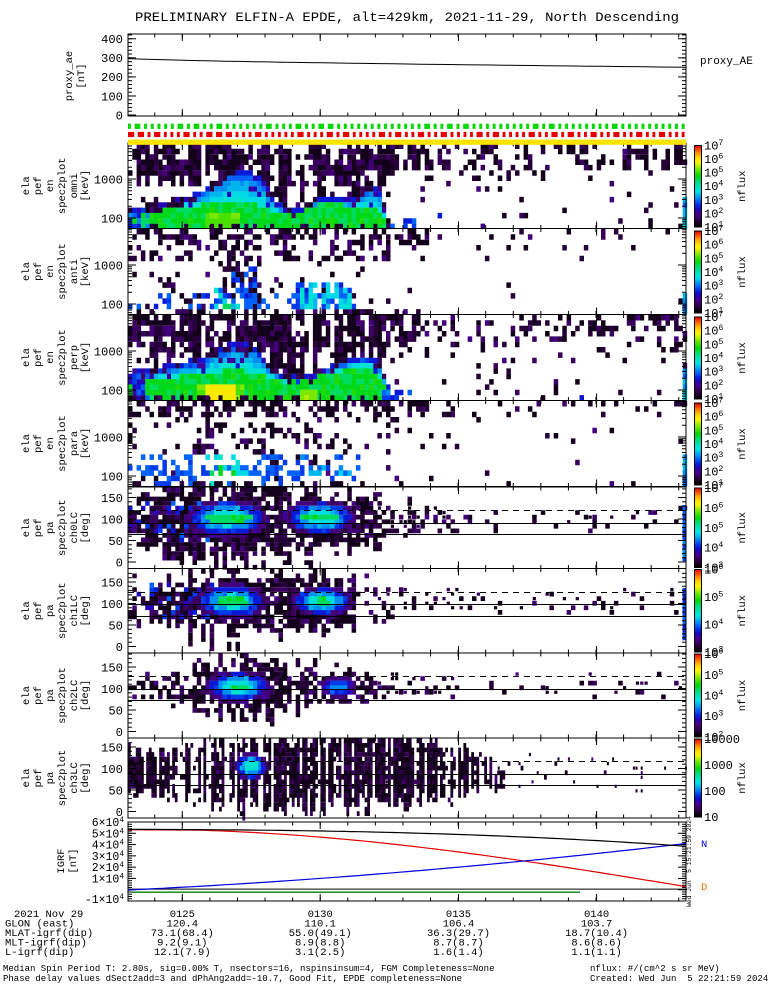 Image resolution: width=775 pixels, height=1000 pixels. Describe the element at coordinates (182, 953) in the screenshot. I see `svg-text: 12.1(7.9)` at that location.